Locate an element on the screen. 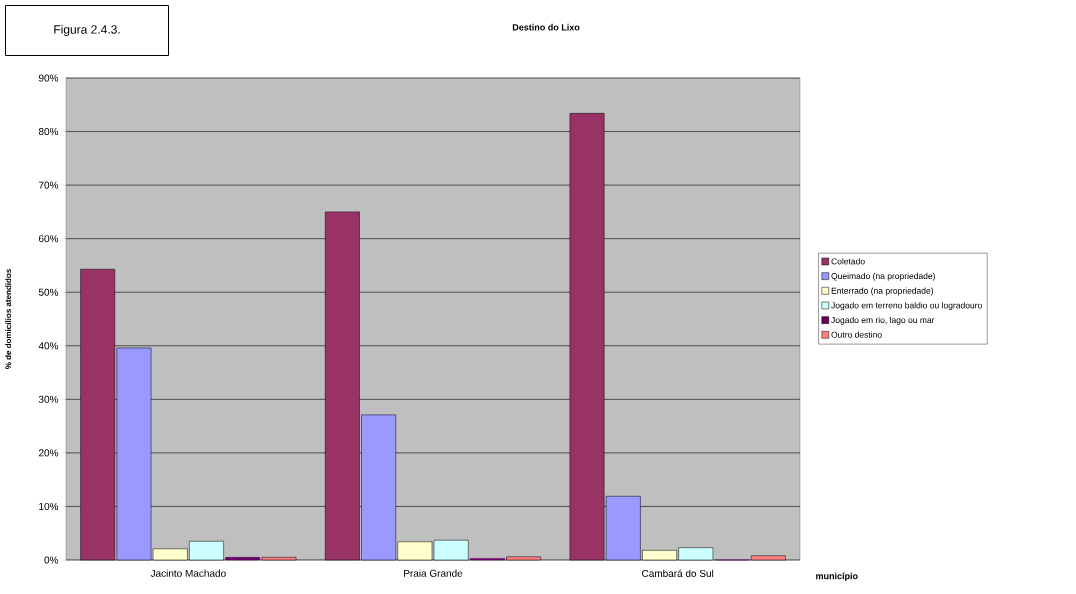  y-tick-label: 50% is located at coordinates (48, 292).